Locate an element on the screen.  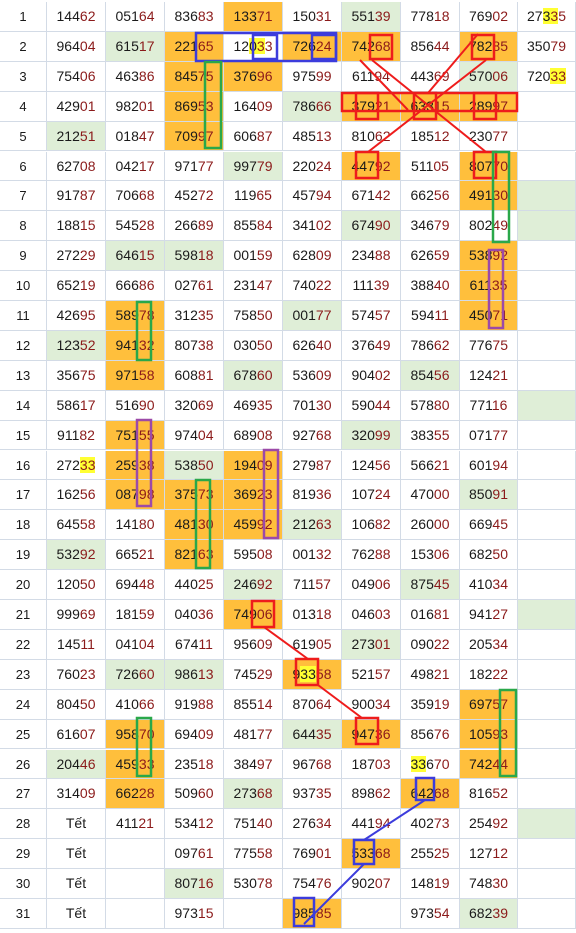
result-cell: 51690 is located at coordinates (135, 405).